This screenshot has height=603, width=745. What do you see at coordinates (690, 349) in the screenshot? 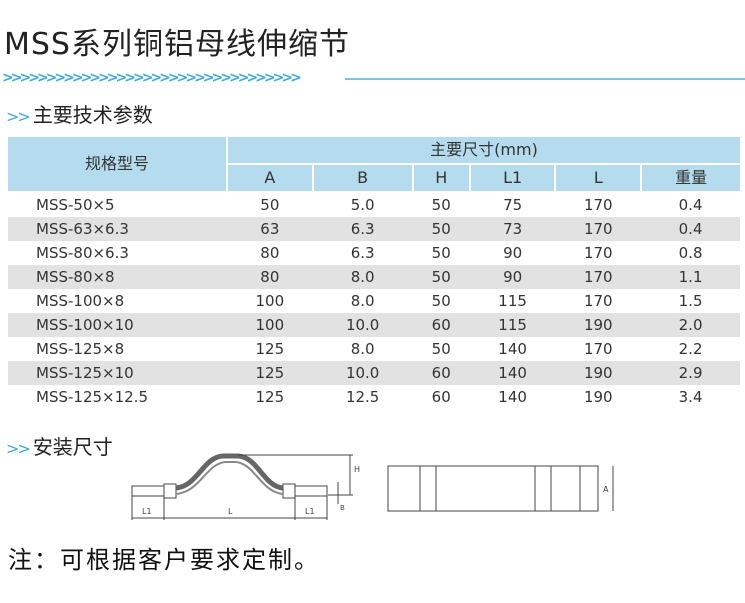
I see `value-cell: 2.2` at bounding box center [690, 349].